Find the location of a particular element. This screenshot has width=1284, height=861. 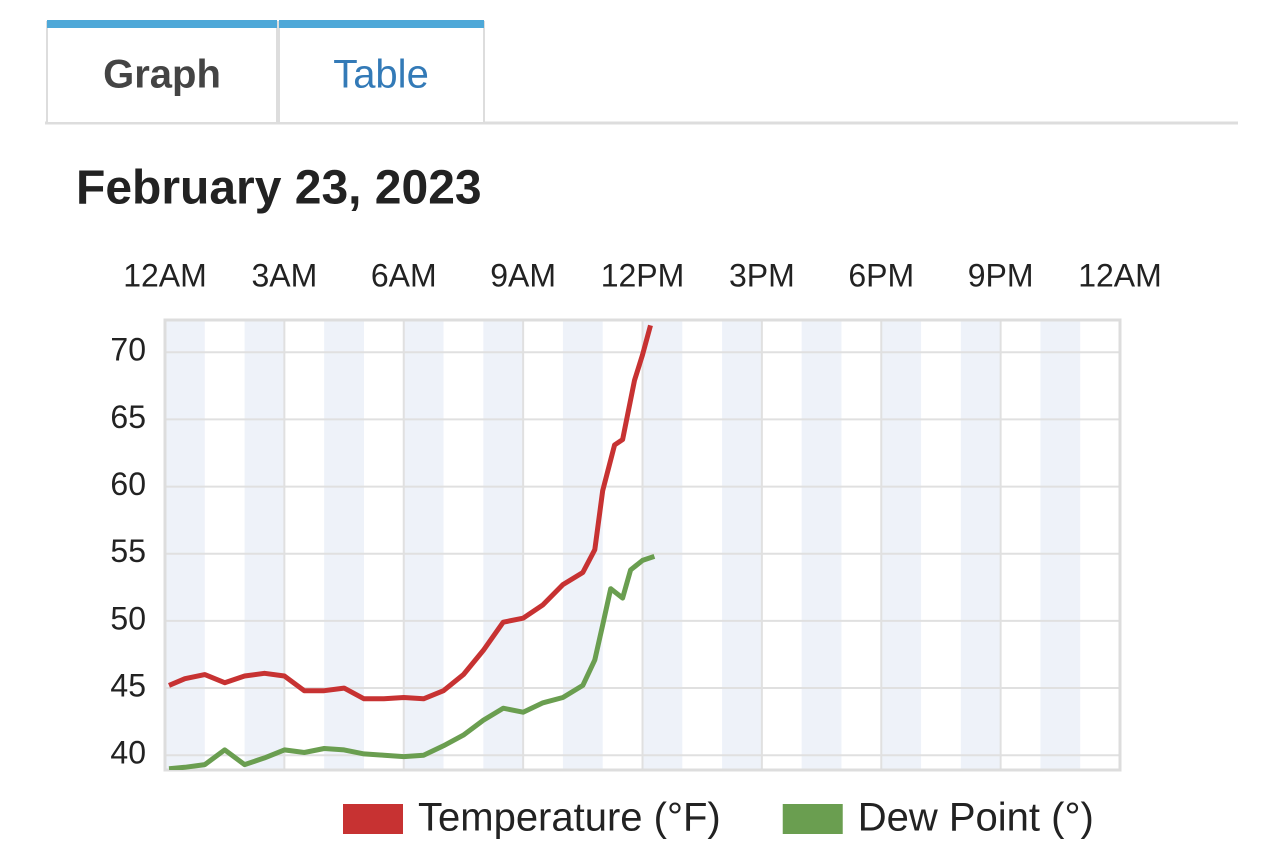

legend-label: Temperature (°F) is located at coordinates (569, 818).